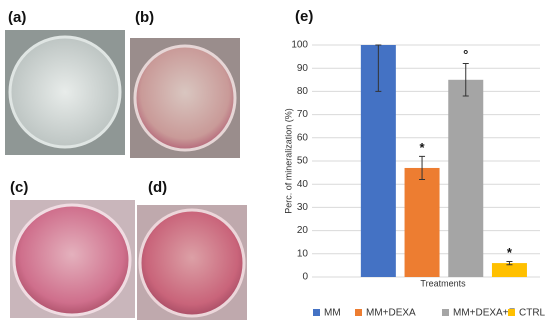 The height and width of the screenshot is (331, 550). I want to click on panel-label: (a), so click(17, 17).